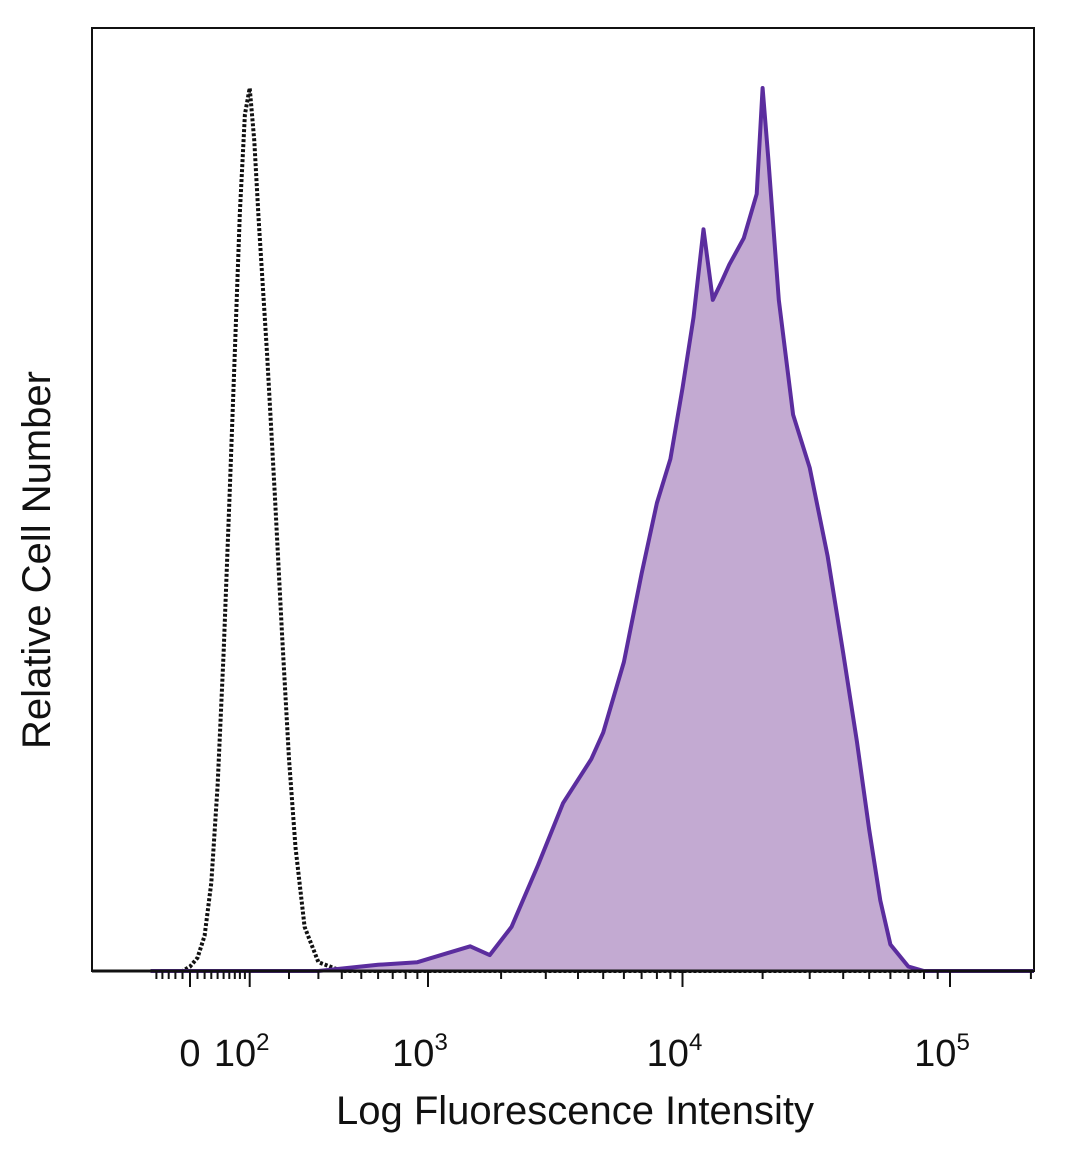 The image size is (1080, 1169). I want to click on x-tick-label: 10³, so click(420, 1052).